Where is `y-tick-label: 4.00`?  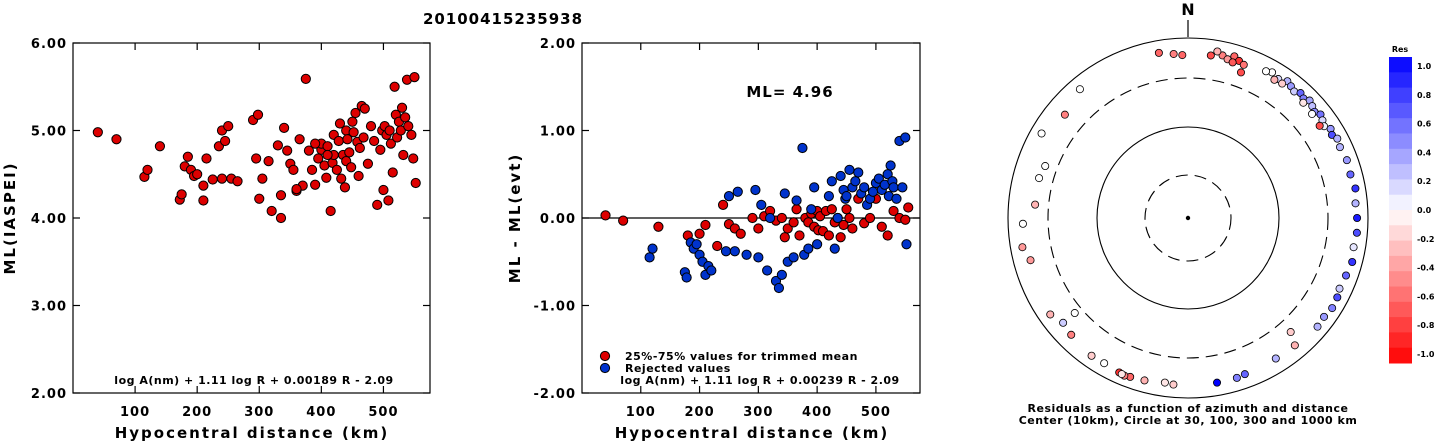
y-tick-label: 4.00 is located at coordinates (49, 219).